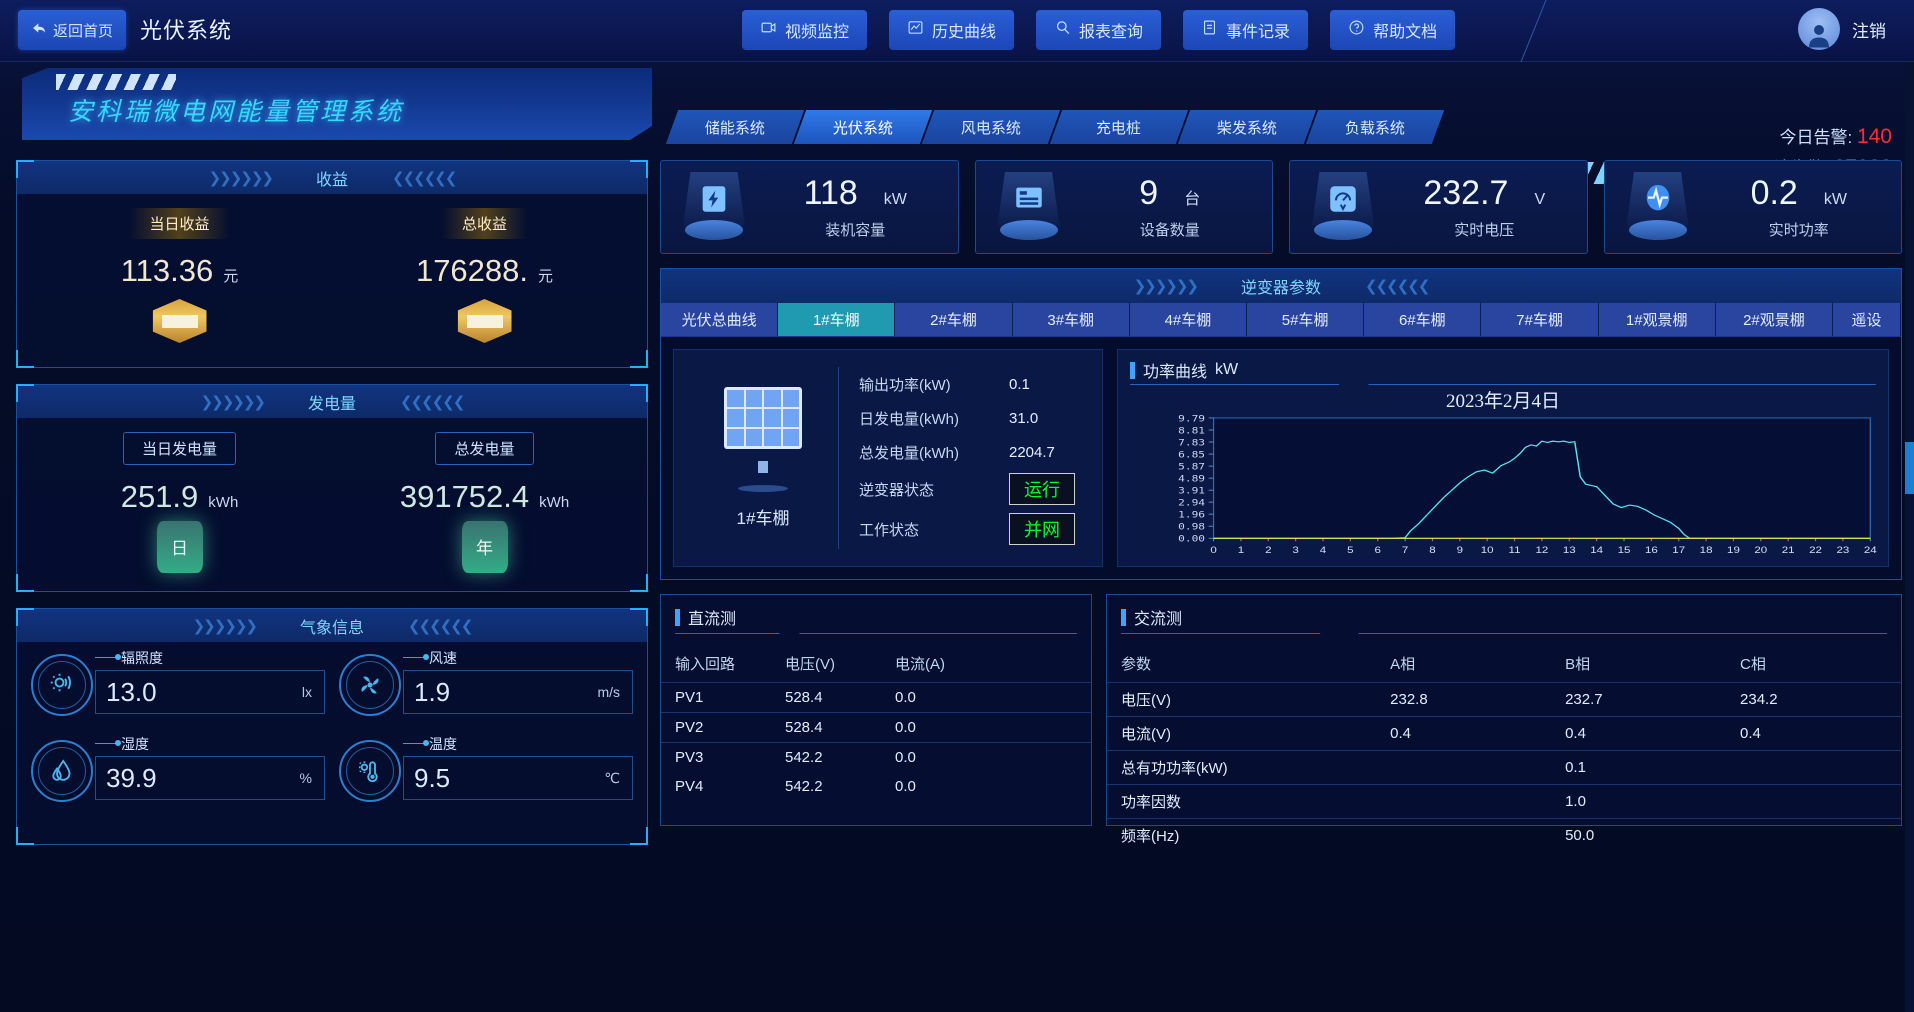 The image size is (1914, 1012). Describe the element at coordinates (1842, 29) in the screenshot. I see `user-area: 注销` at that location.